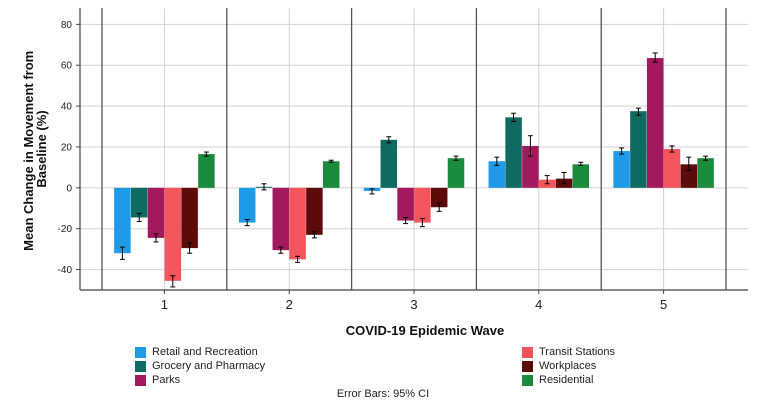 This screenshot has height=401, width=766. Describe the element at coordinates (425, 330) in the screenshot. I see `x-axis-title: COVID-19 Epidemic Wave` at that location.